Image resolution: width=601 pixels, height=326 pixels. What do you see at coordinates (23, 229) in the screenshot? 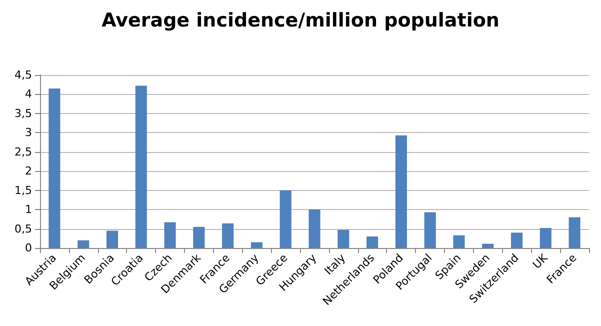
I see `y-tick-label: 0,5` at bounding box center [23, 229].